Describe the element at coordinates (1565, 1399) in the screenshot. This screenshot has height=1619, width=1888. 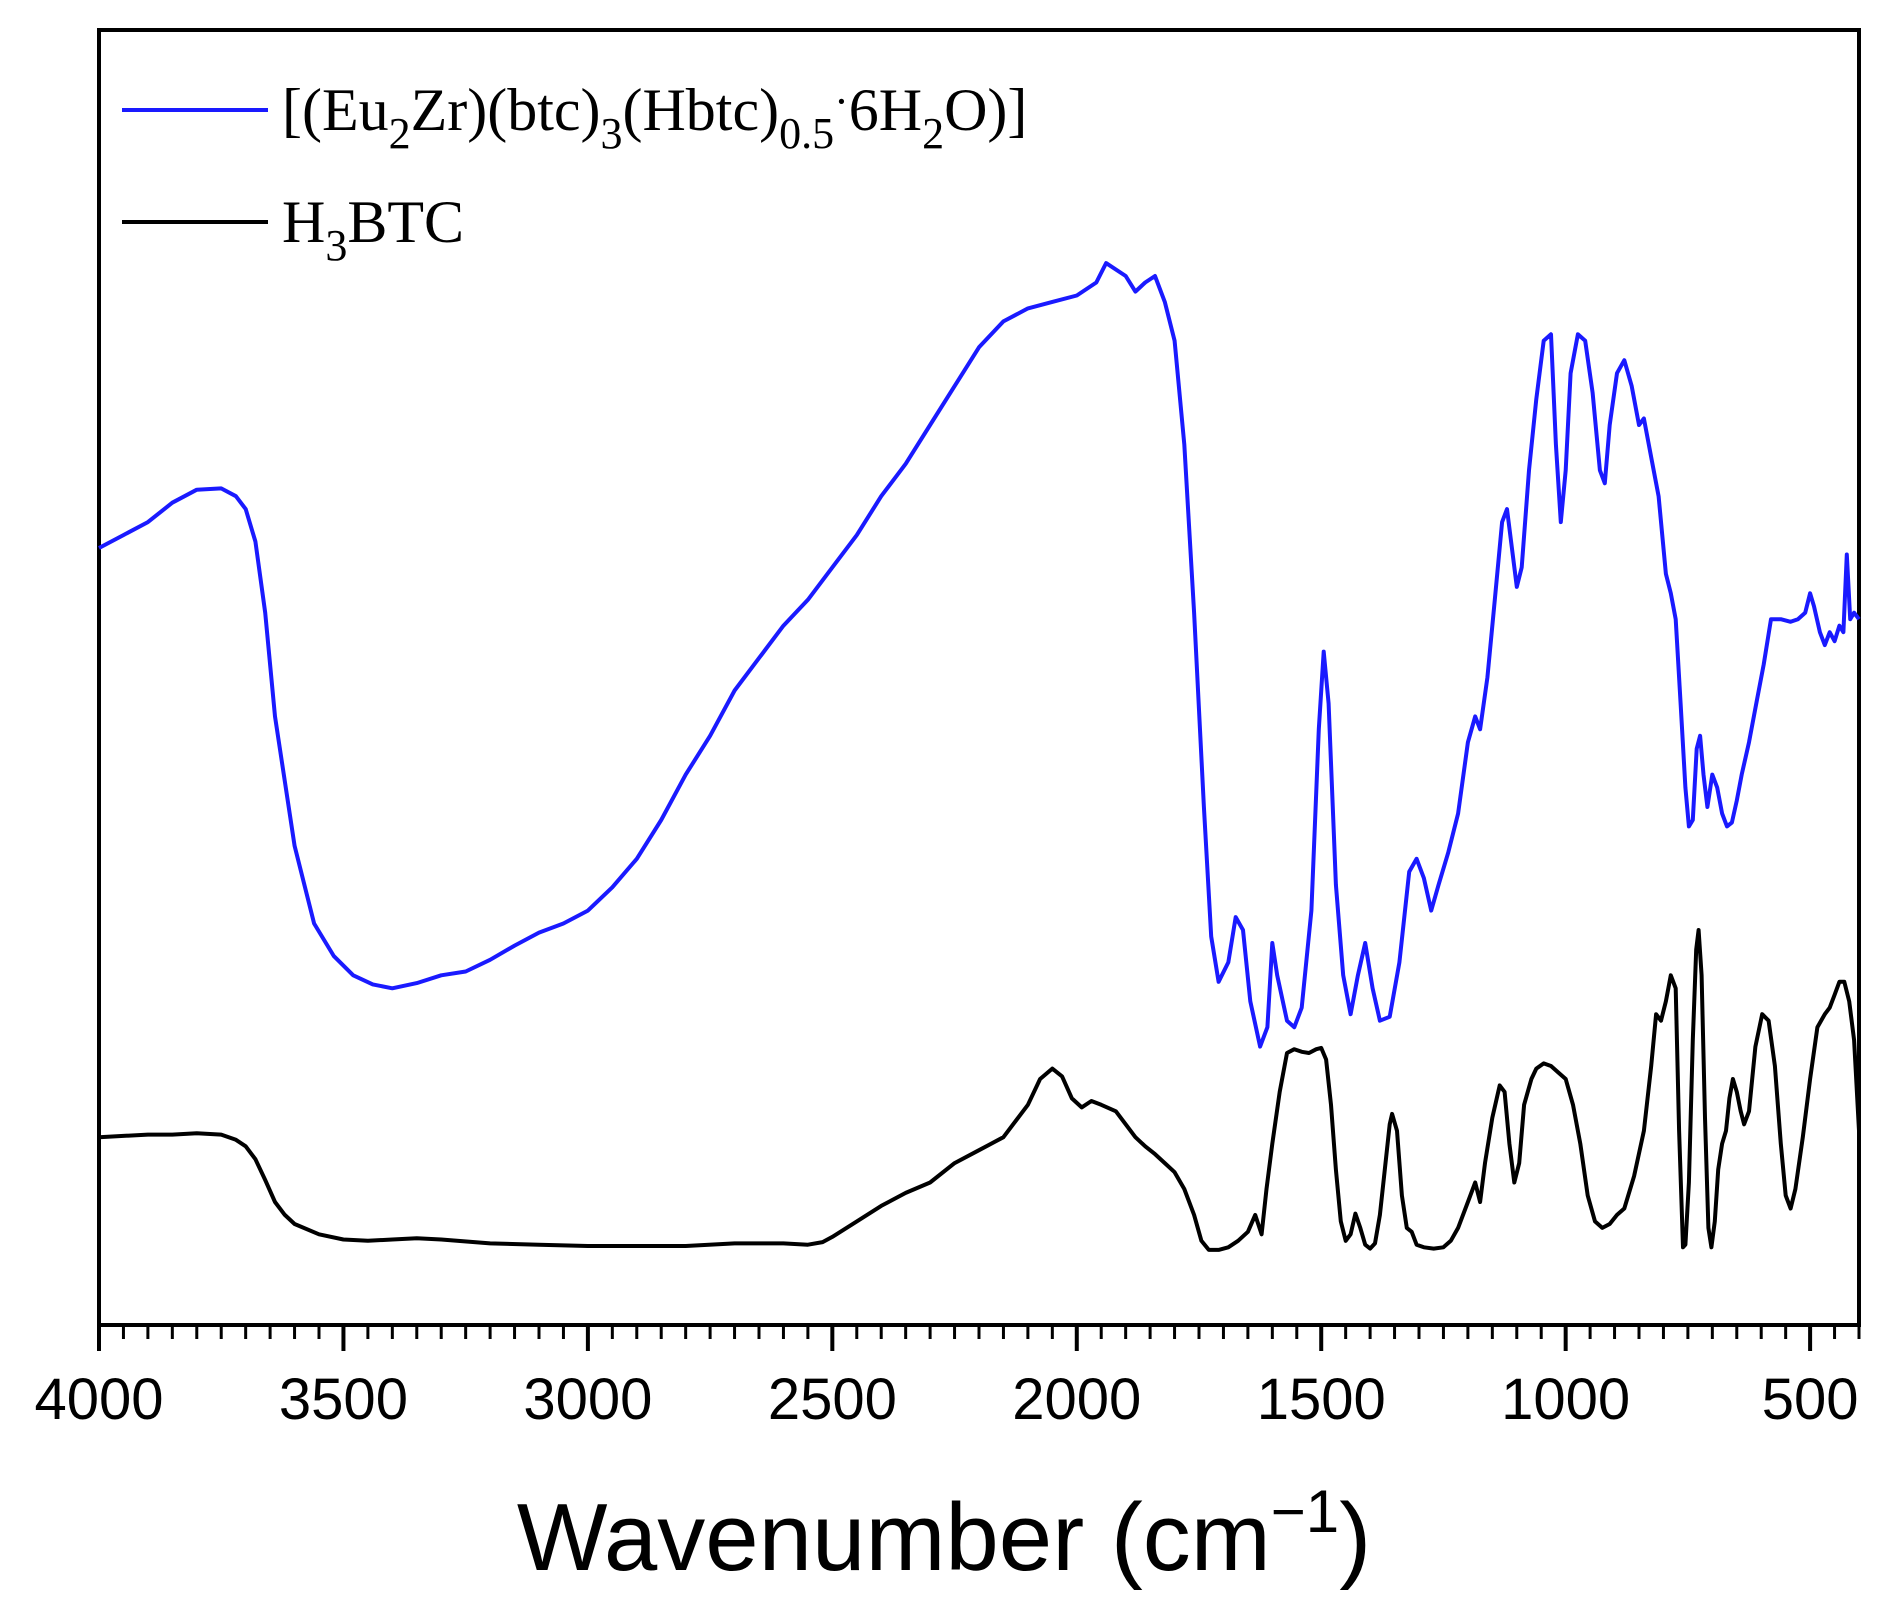
I see `x-tick-label: 1000` at that location.